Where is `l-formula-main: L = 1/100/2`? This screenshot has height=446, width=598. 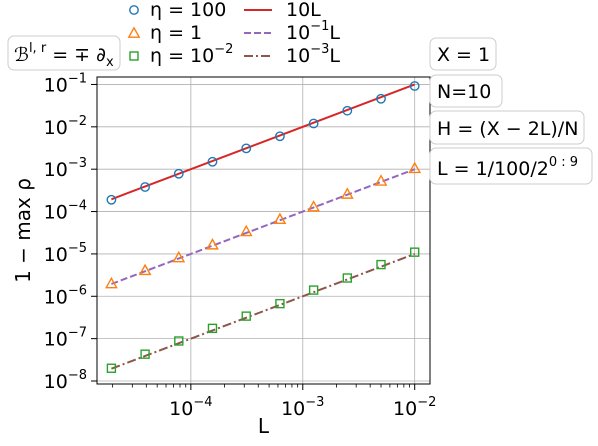
l-formula-main: L = 1/100/2 is located at coordinates (493, 169).